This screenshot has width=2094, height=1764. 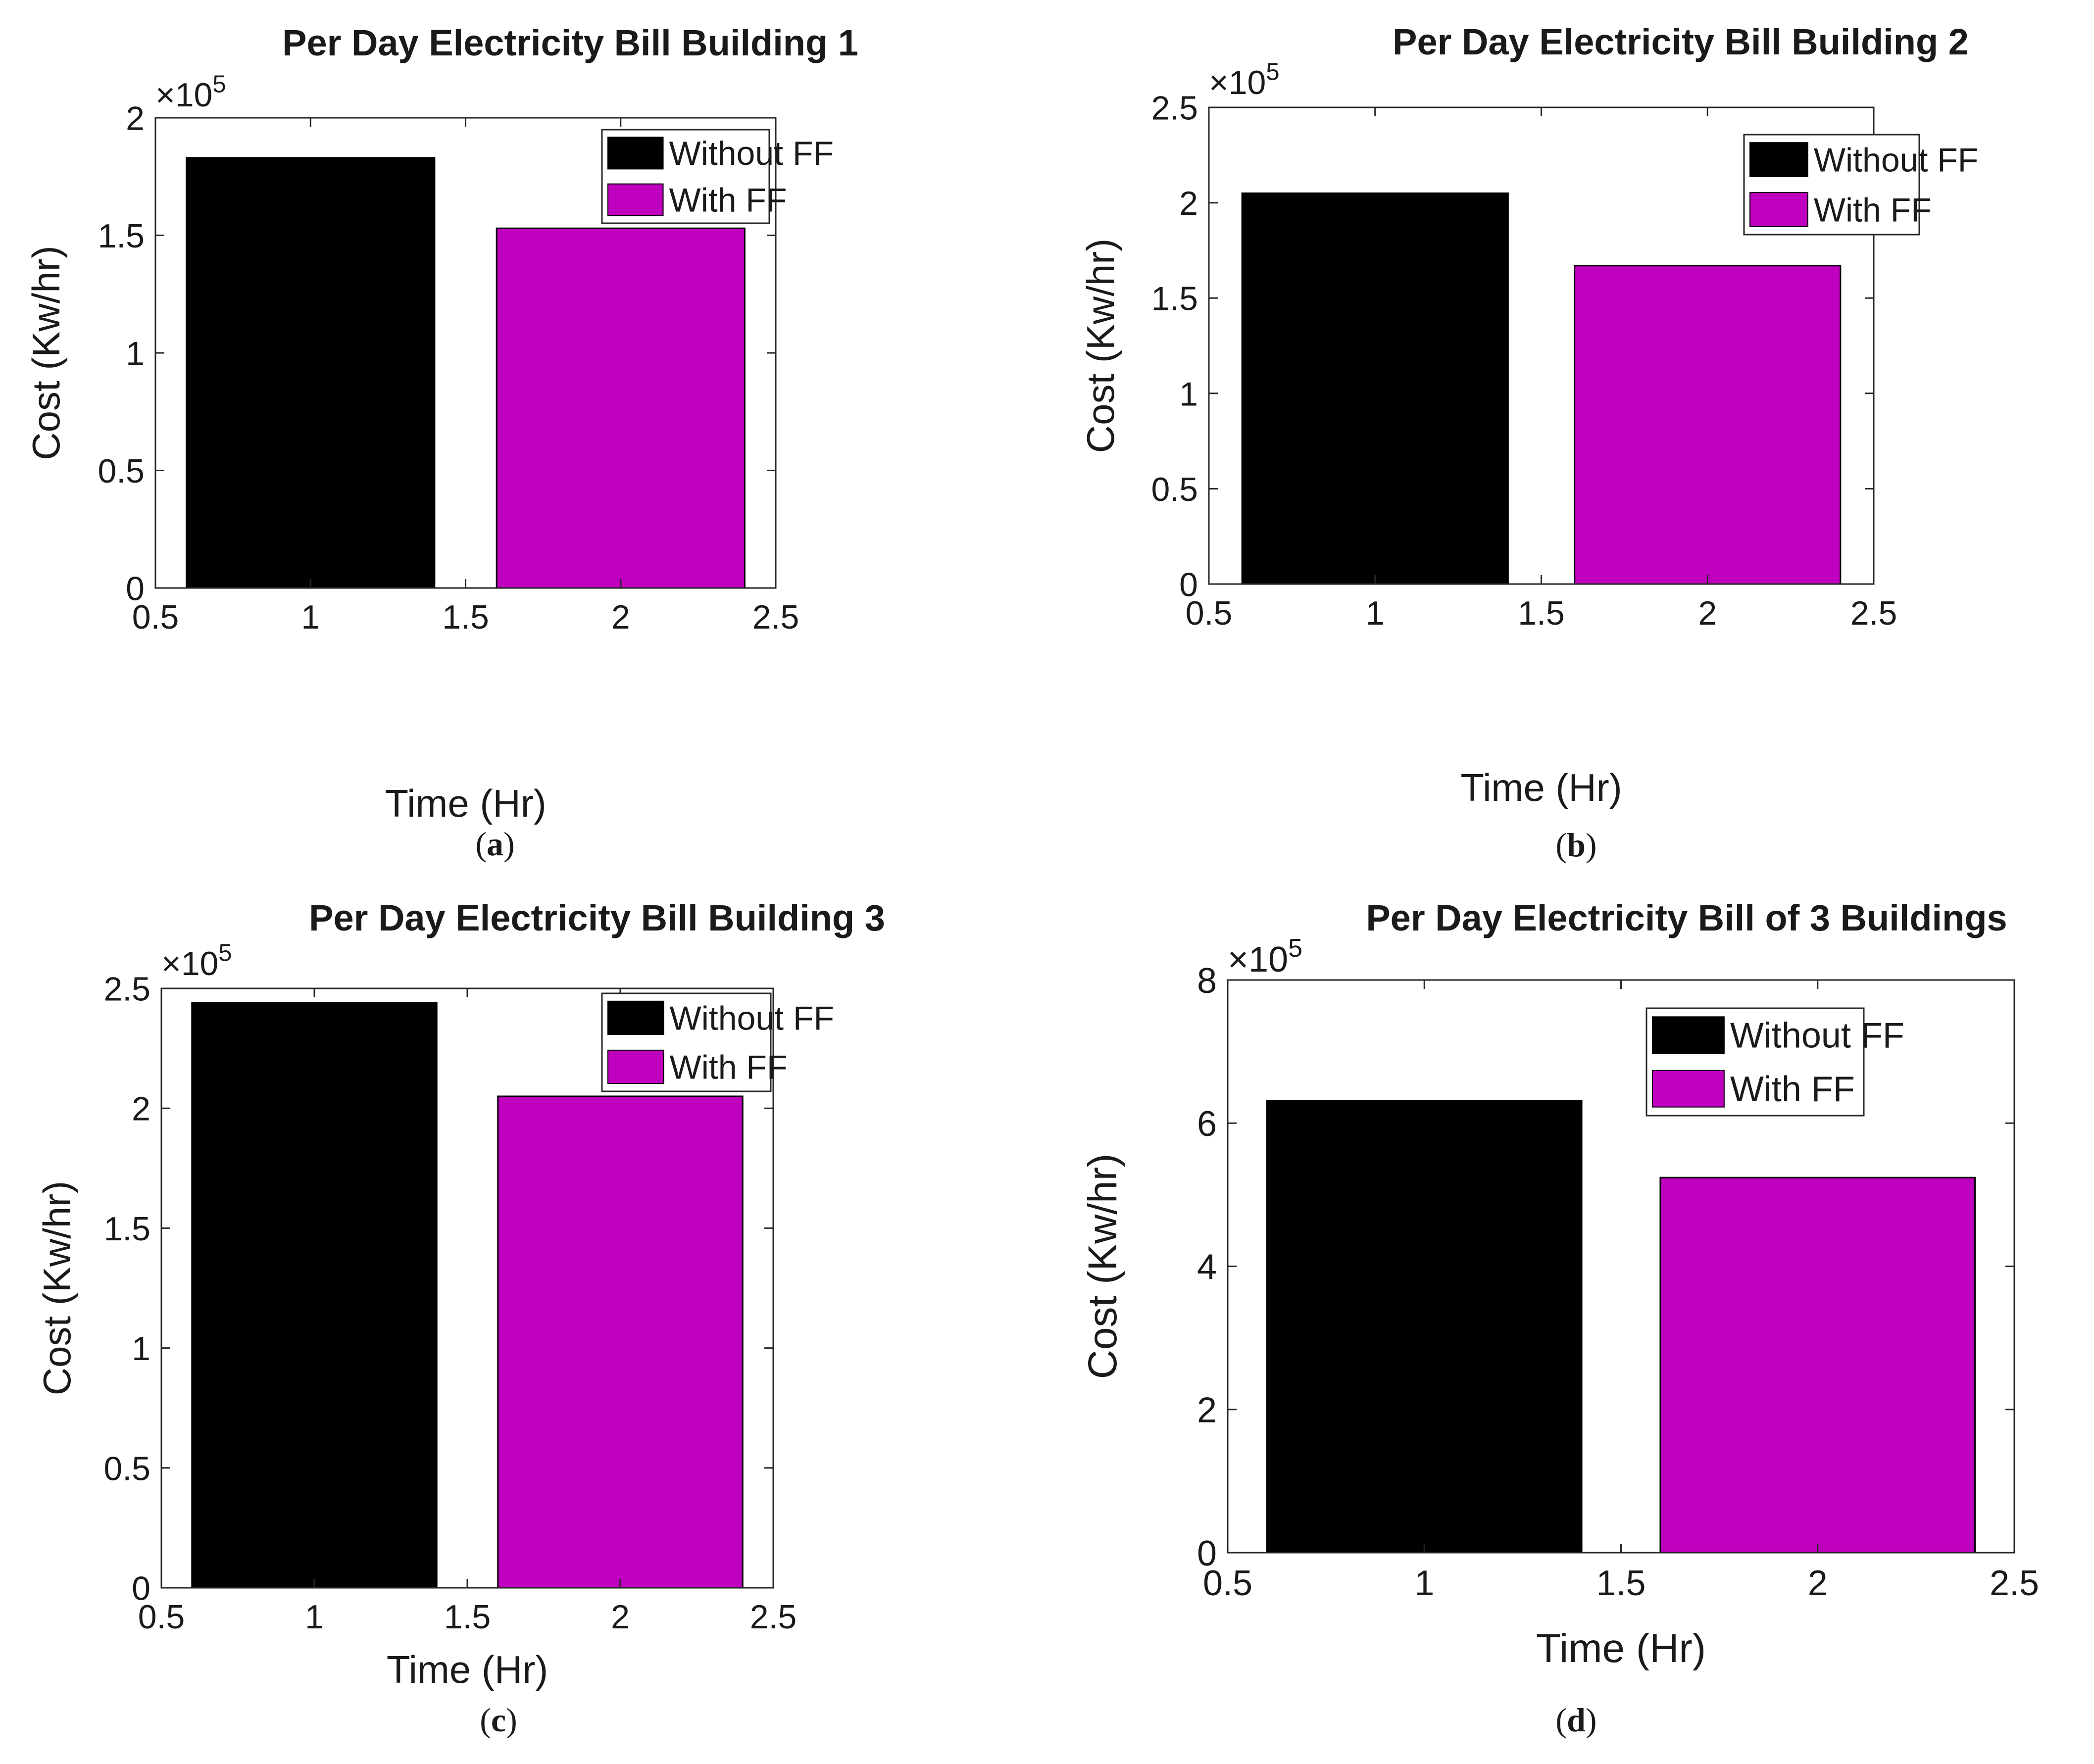 What do you see at coordinates (1686, 917) in the screenshot?
I see `chart-title: Per Day Electricity Bill of 3 Buildings` at bounding box center [1686, 917].